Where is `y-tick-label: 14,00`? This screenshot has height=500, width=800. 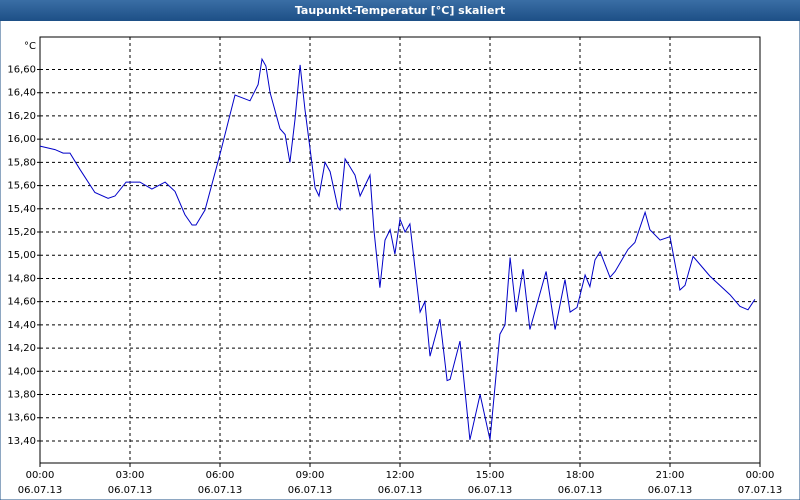
y-tick-label: 14,00 is located at coordinates (21, 371).